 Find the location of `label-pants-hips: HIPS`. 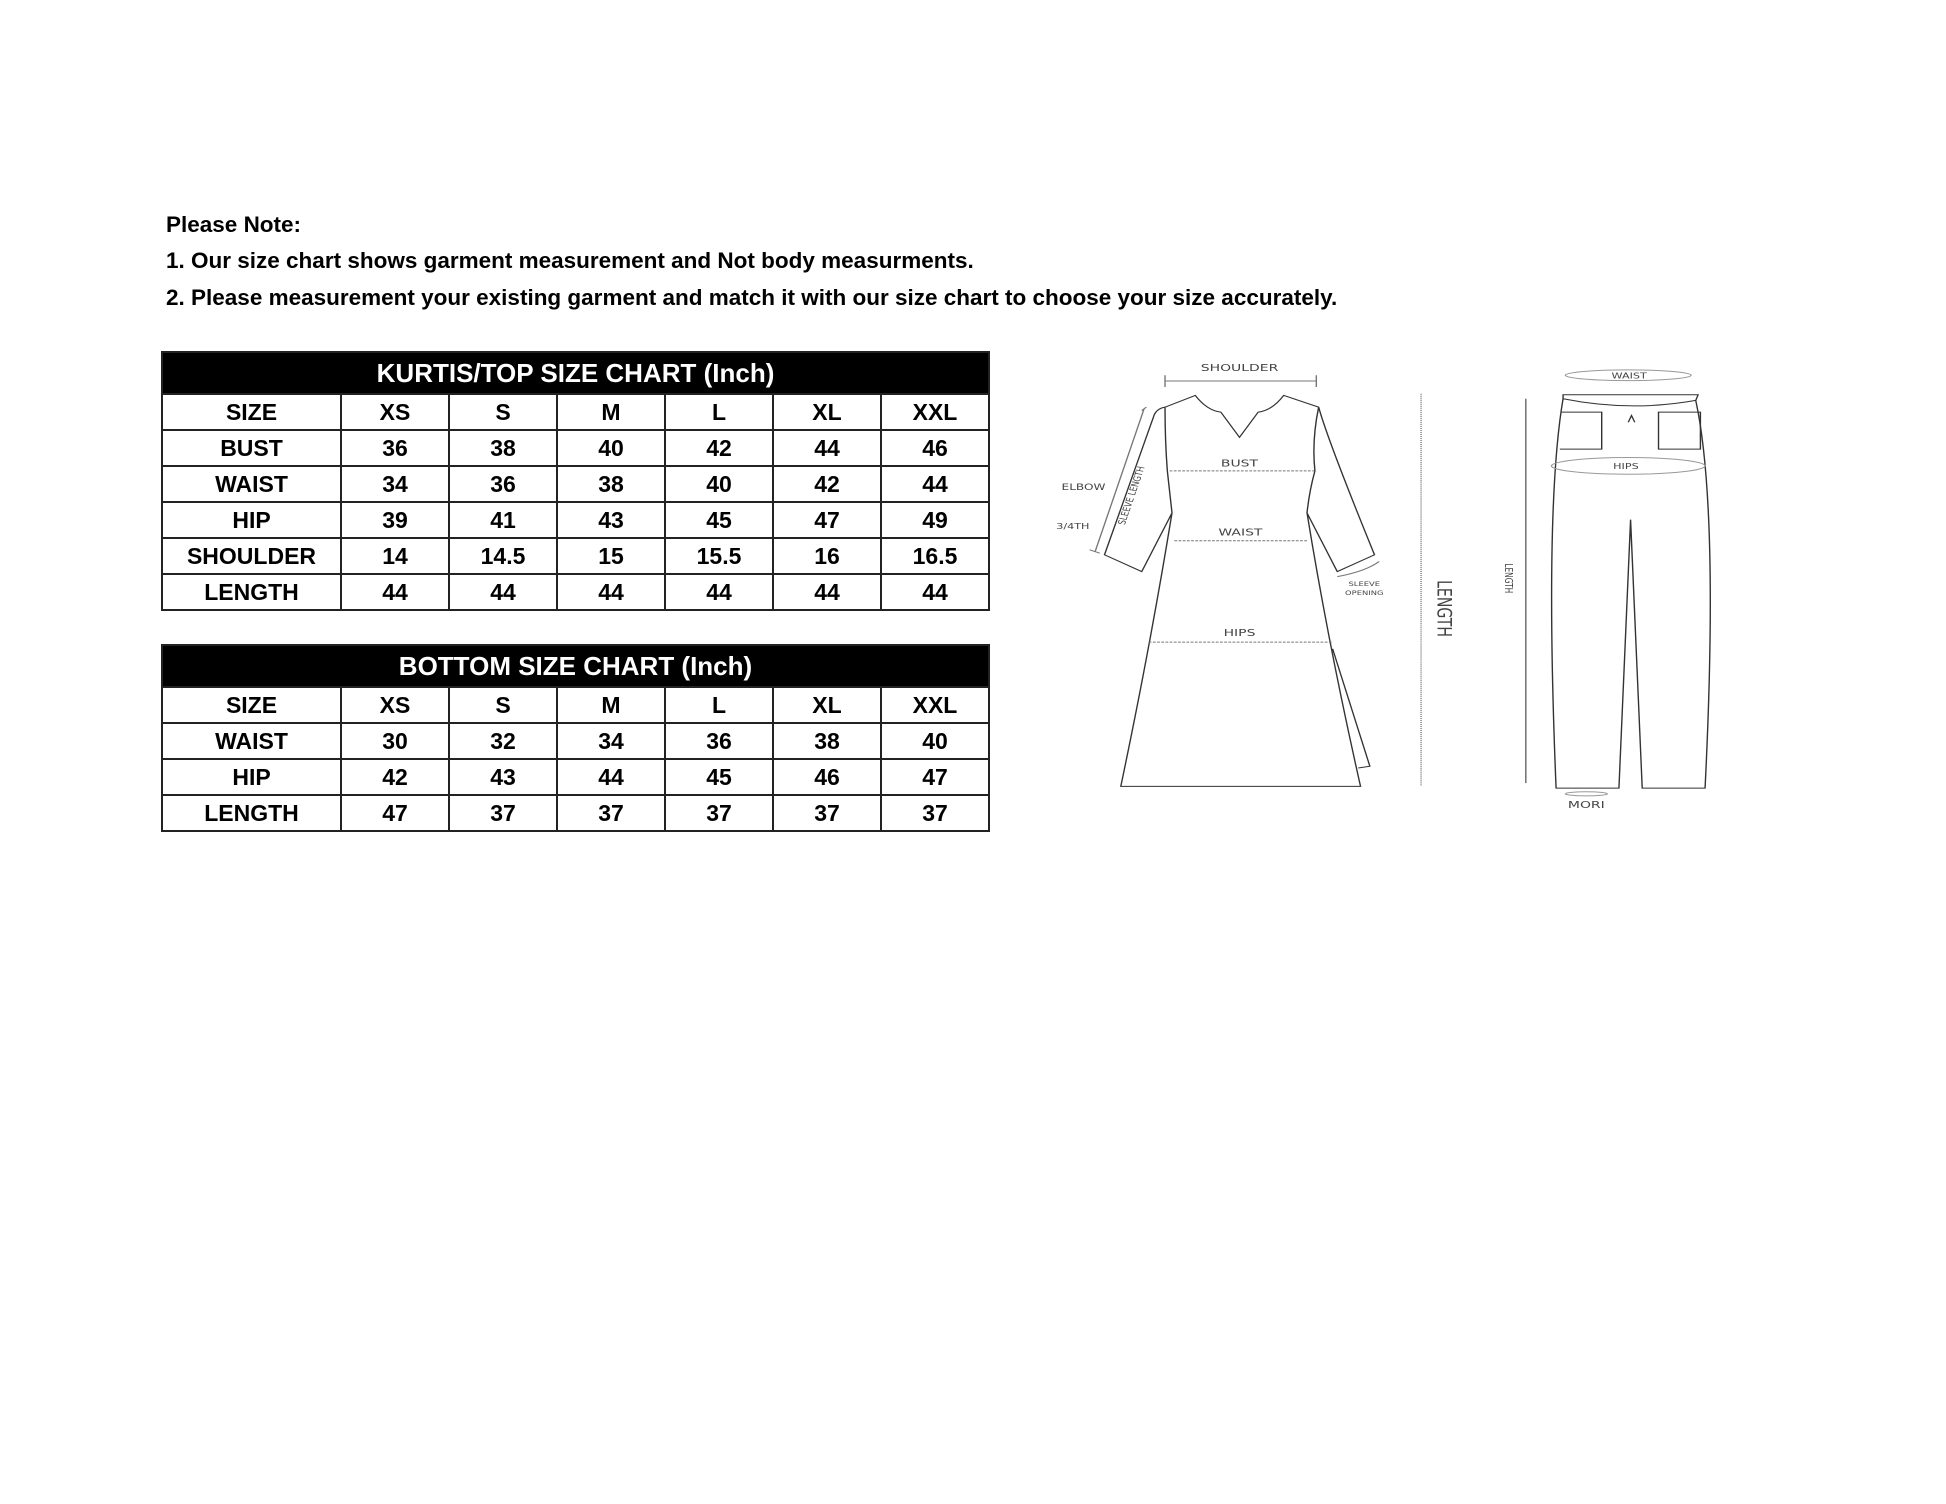

label-pants-hips: HIPS is located at coordinates (1626, 467).